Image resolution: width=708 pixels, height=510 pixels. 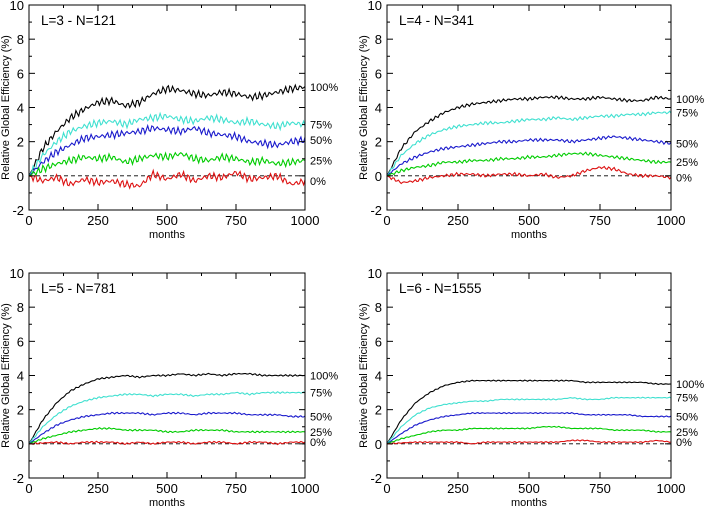 What do you see at coordinates (78, 288) in the screenshot?
I see `panel-title: L=5 - N=781` at bounding box center [78, 288].